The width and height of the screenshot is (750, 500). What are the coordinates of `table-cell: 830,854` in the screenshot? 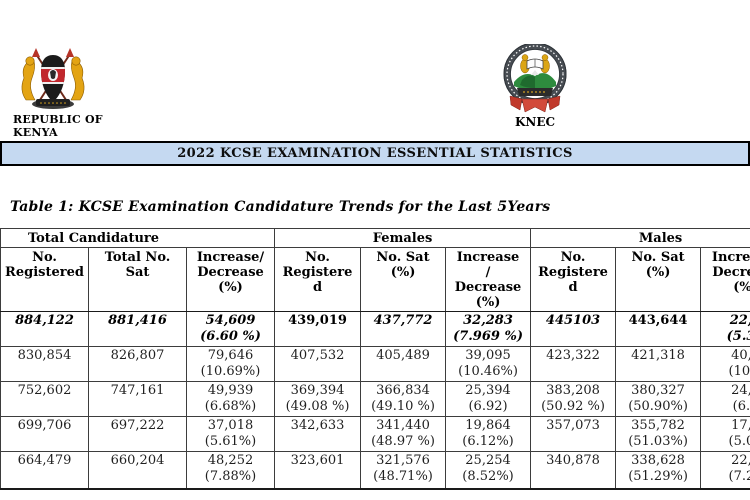 It's located at (44, 364).